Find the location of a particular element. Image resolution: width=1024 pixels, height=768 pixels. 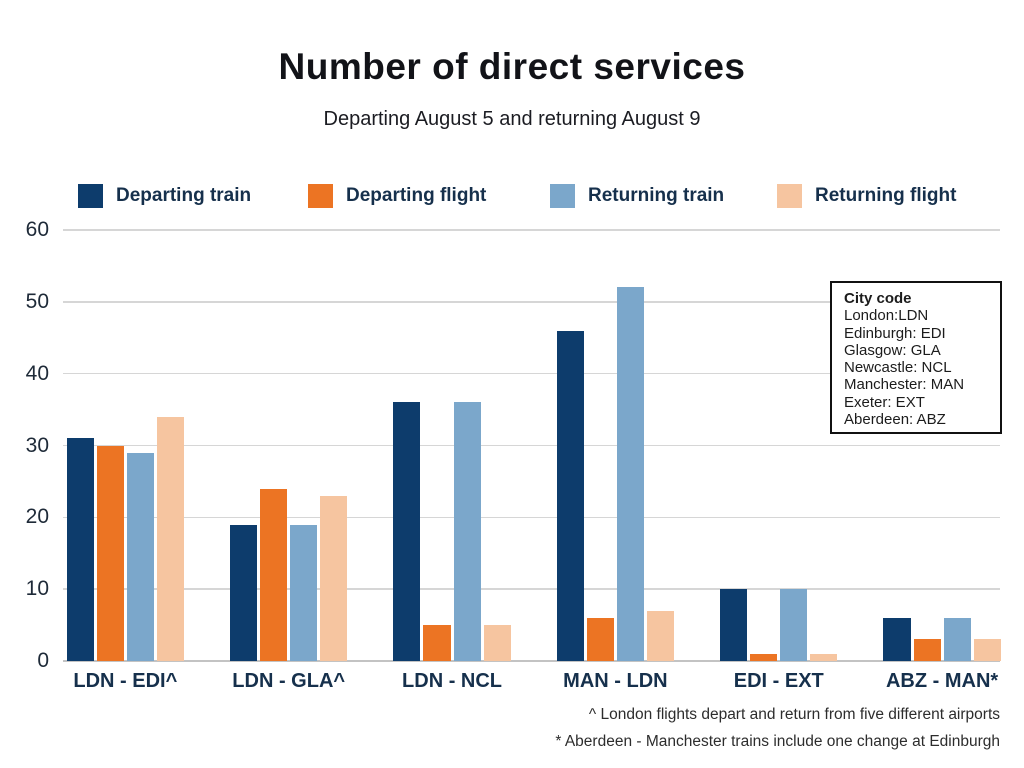

y-tick-label: 20 is located at coordinates (37, 517).